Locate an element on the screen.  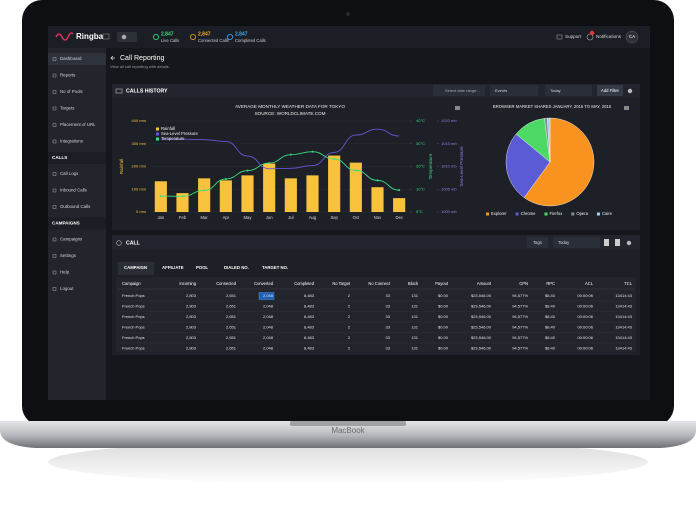
legend-label: Caire is located at coordinates (607, 213).